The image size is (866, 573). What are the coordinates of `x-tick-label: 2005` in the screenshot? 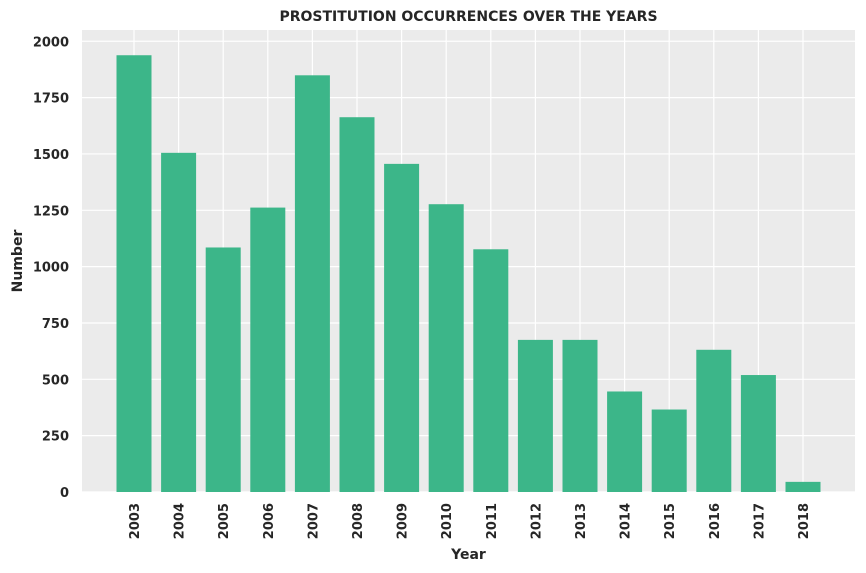 It's located at (224, 521).